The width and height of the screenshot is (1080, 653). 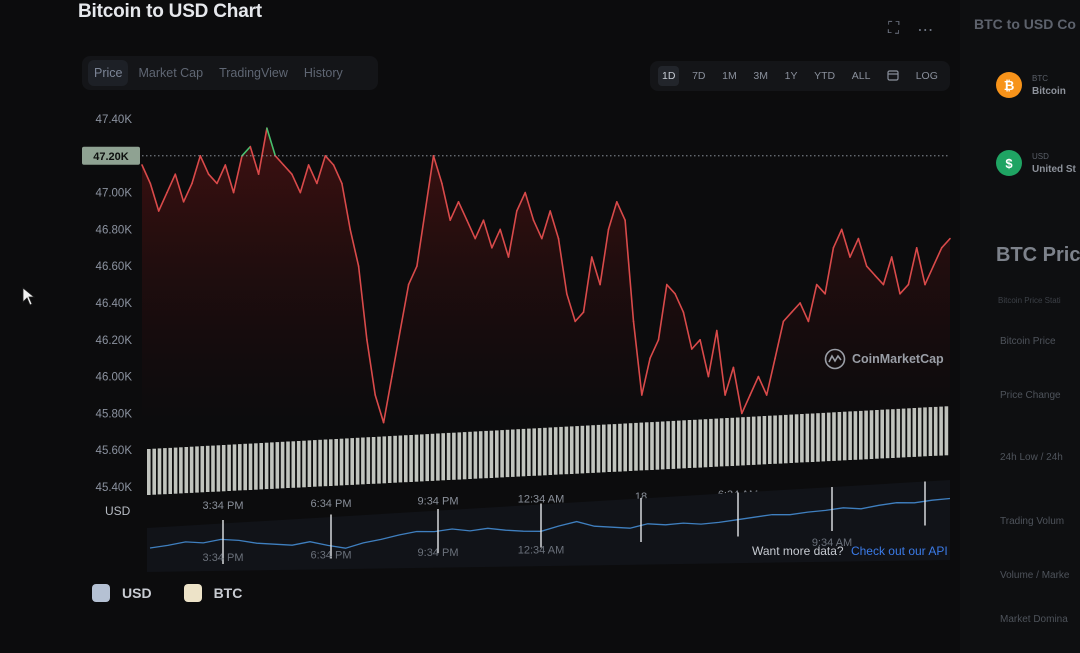 What do you see at coordinates (108, 73) in the screenshot?
I see `tab-price: Price` at bounding box center [108, 73].